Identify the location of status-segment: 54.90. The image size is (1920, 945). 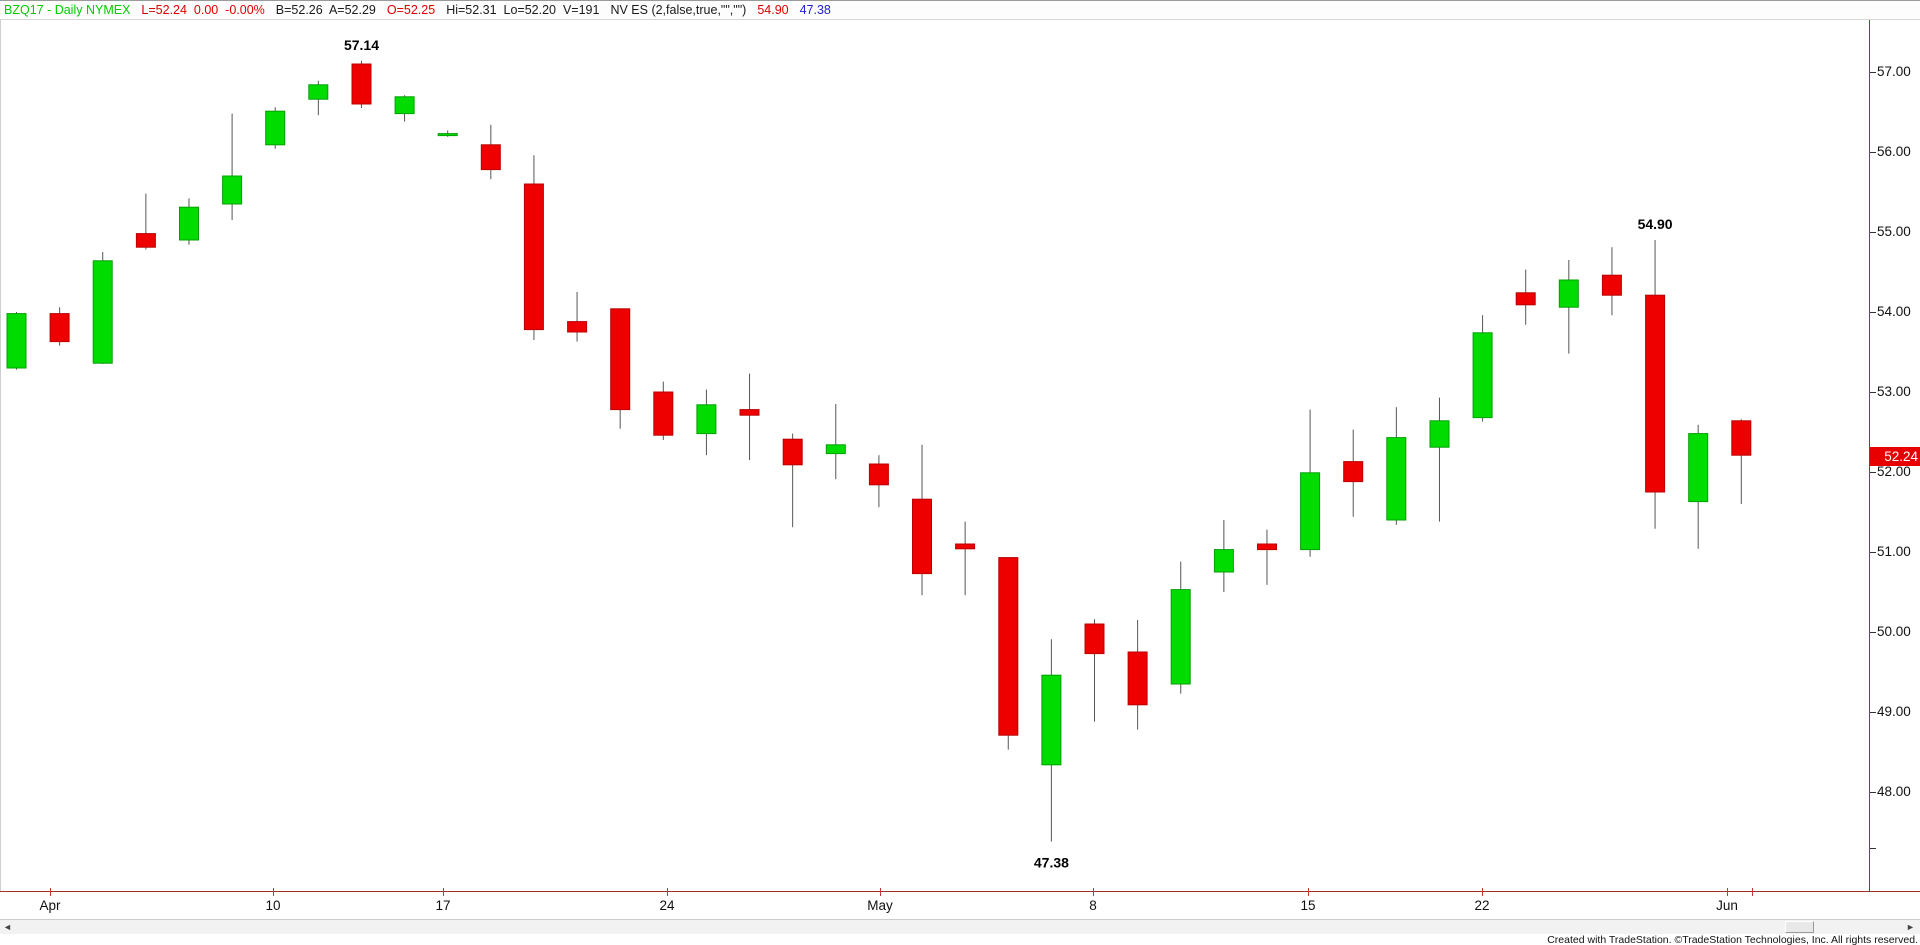
(773, 10).